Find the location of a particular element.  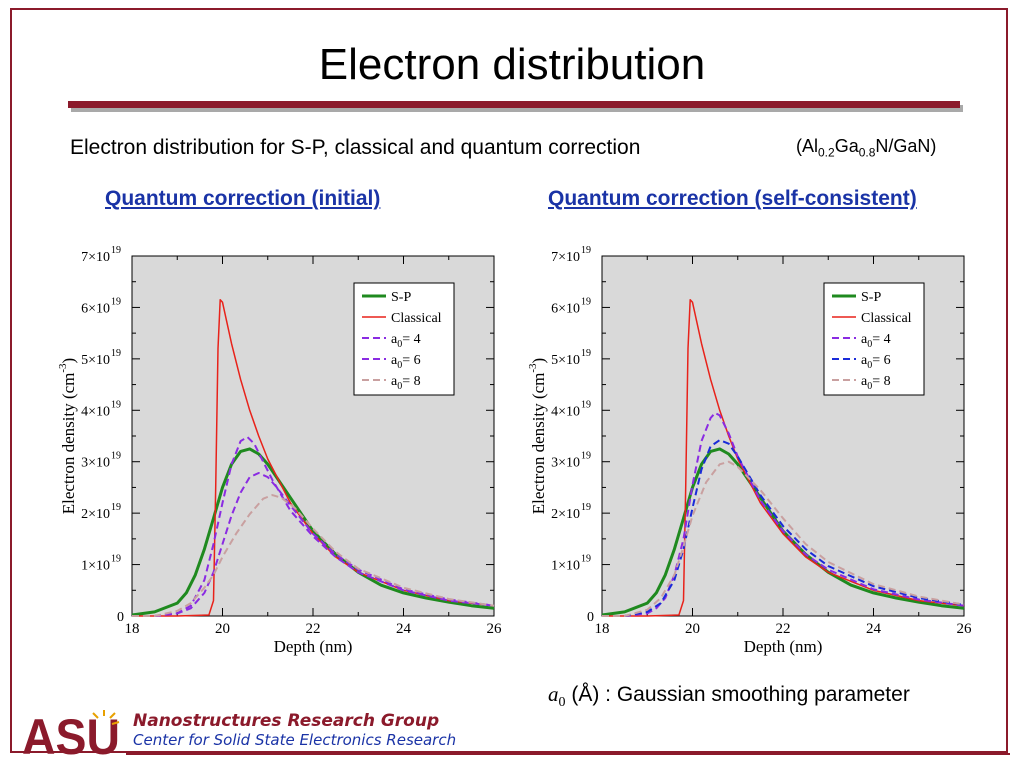

legend-label-value: = 8 is located at coordinates (411, 381).